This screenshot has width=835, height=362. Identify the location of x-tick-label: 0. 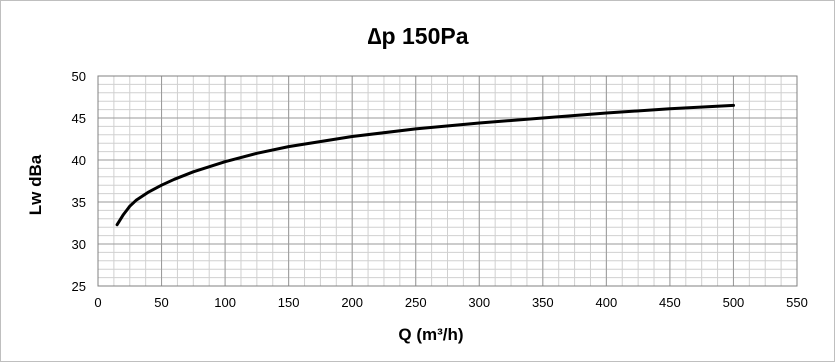
(97, 302).